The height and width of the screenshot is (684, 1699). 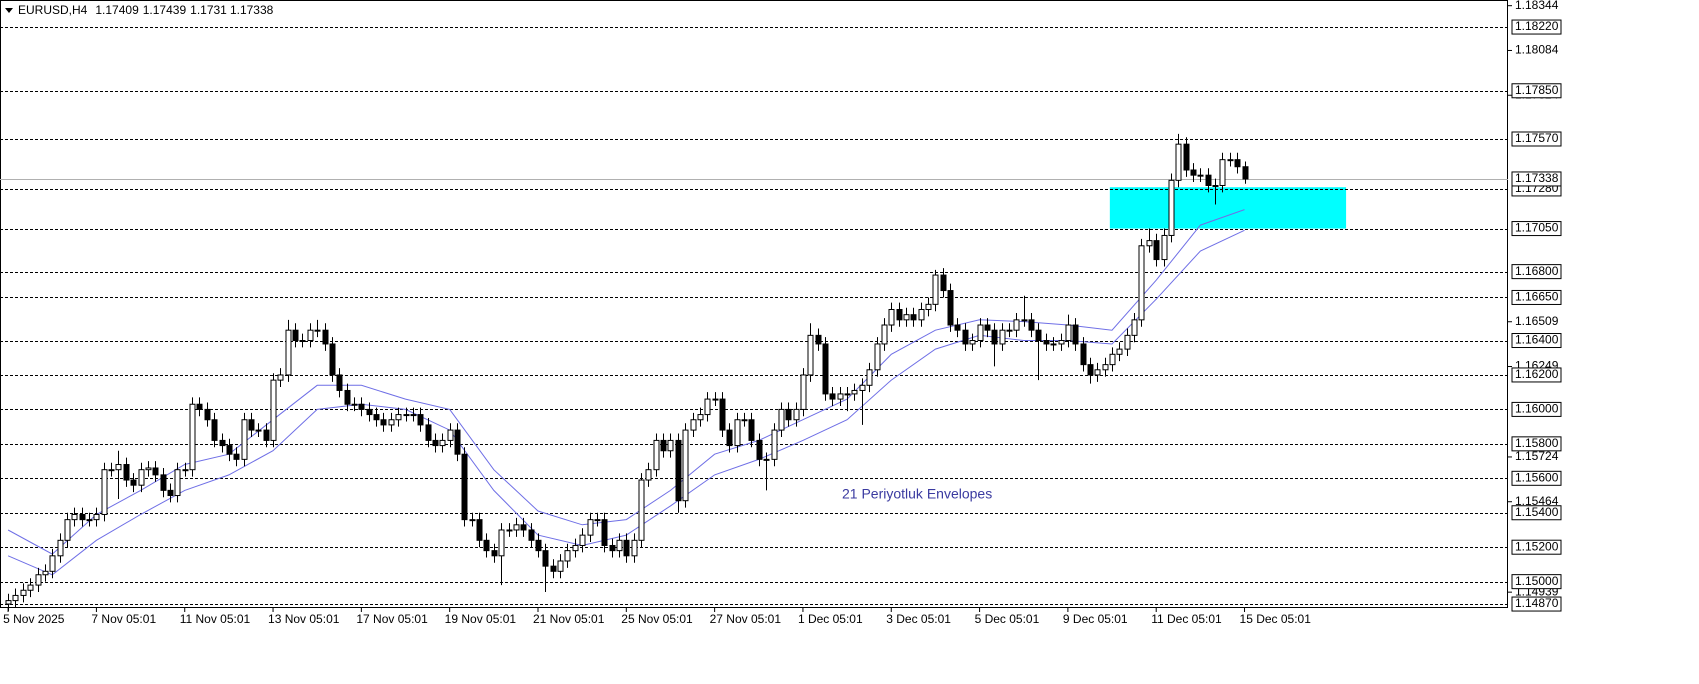 I want to click on current-price-label: 1.17338, so click(x=1537, y=178).